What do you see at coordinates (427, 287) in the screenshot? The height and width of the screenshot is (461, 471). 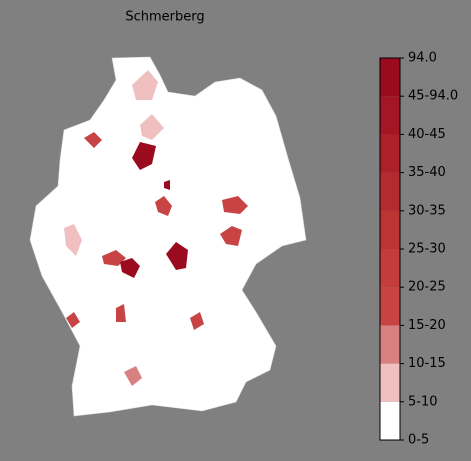 I see `colorbar-label: 20-25` at bounding box center [427, 287].